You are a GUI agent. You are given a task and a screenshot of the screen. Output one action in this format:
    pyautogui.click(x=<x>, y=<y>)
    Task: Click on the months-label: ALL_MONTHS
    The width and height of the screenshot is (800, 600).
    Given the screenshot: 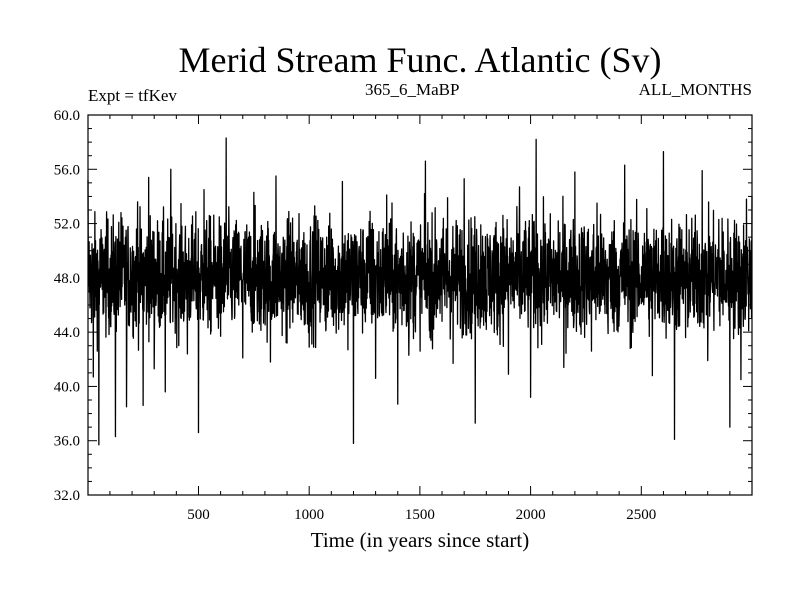 What is the action you would take?
    pyautogui.click(x=695, y=89)
    